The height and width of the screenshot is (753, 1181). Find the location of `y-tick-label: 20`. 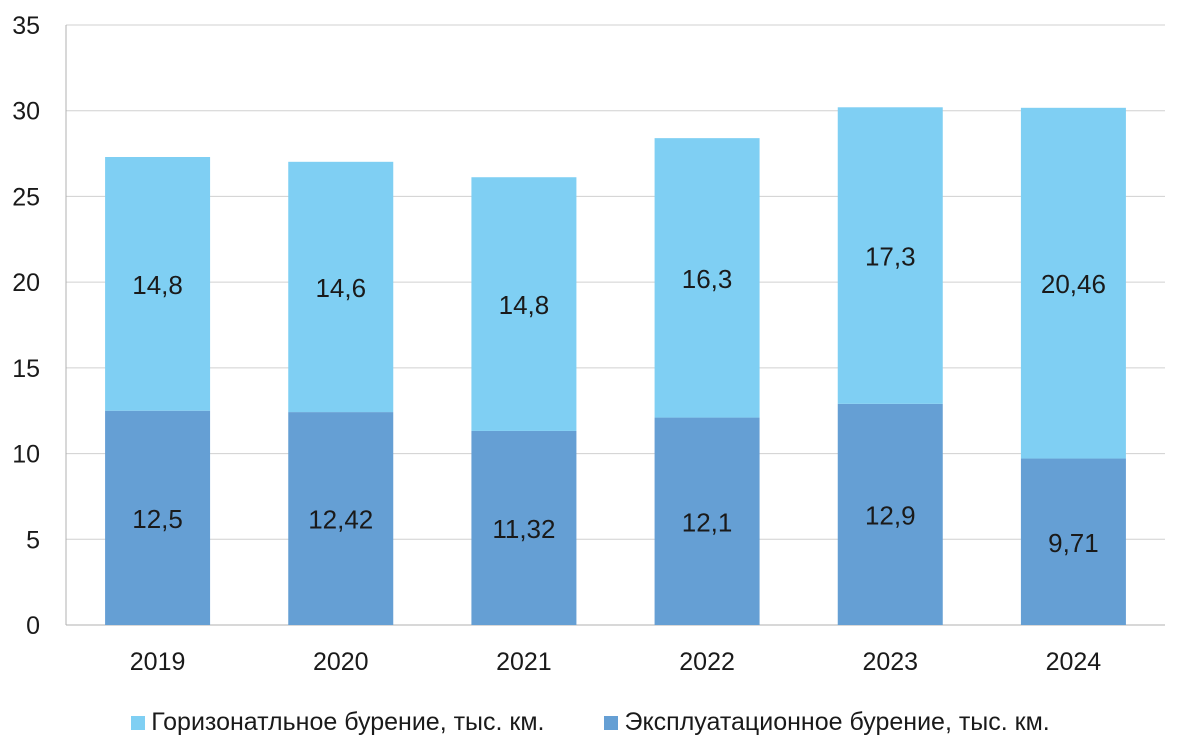

y-tick-label: 20 is located at coordinates (26, 283).